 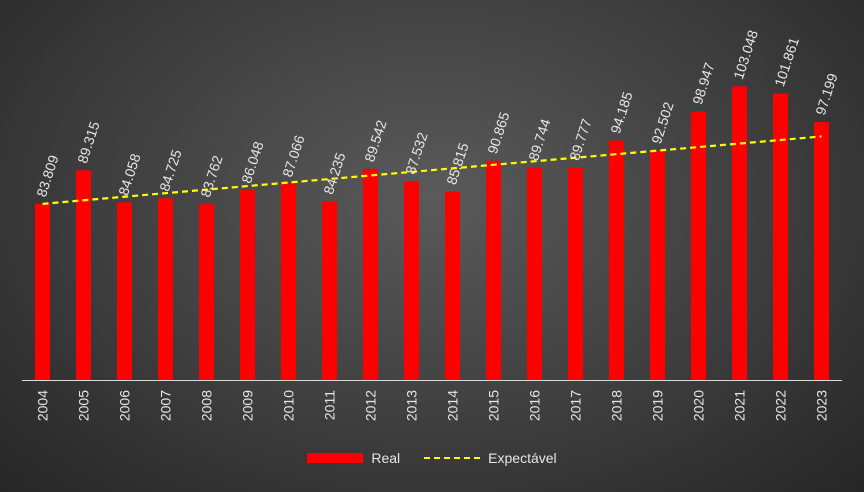 What do you see at coordinates (83, 275) in the screenshot?
I see `bar-2005` at bounding box center [83, 275].